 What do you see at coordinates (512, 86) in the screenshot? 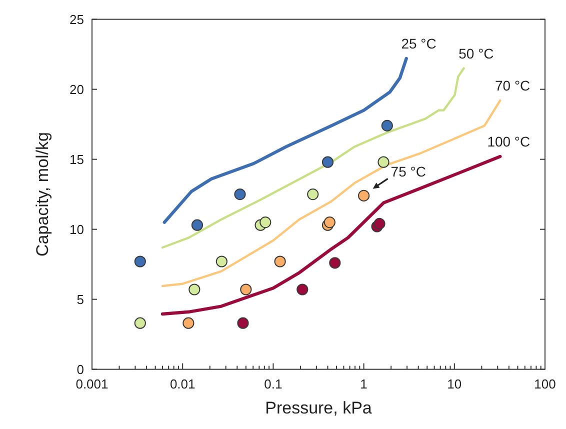
I see `series-label: 70 °C` at bounding box center [512, 86].